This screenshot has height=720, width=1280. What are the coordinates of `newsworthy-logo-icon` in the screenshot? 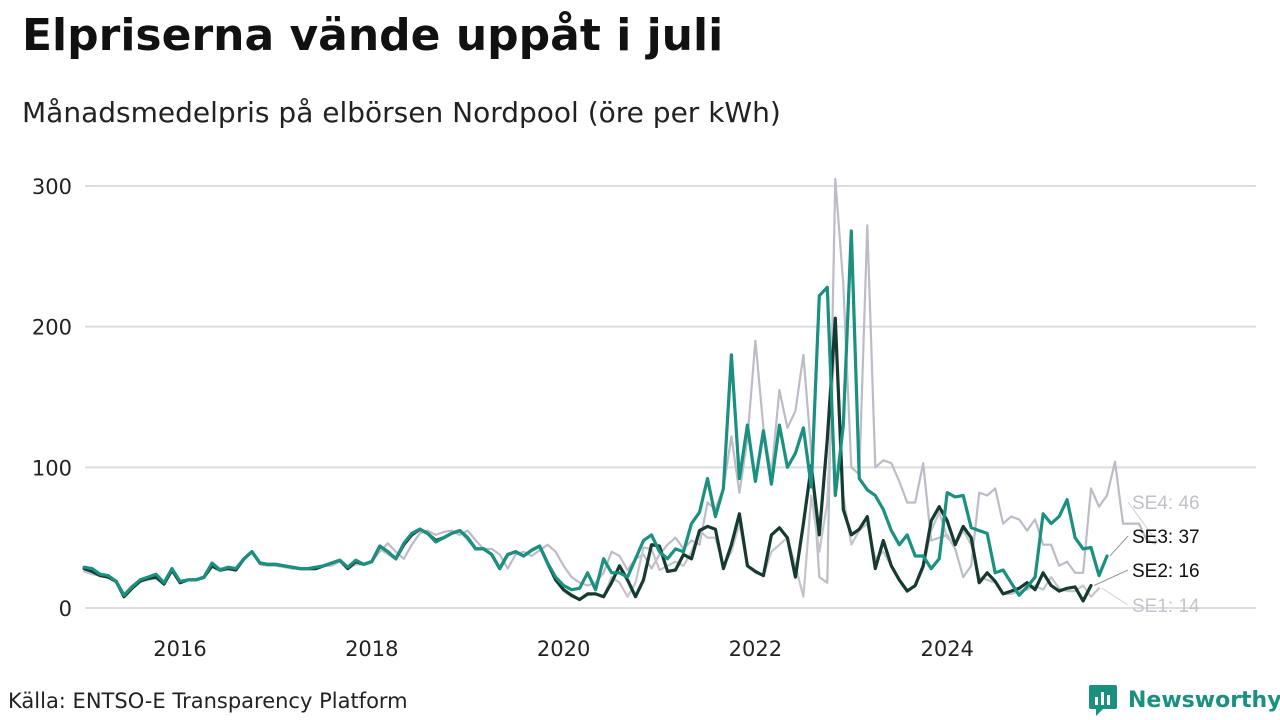 It's located at (1103, 700).